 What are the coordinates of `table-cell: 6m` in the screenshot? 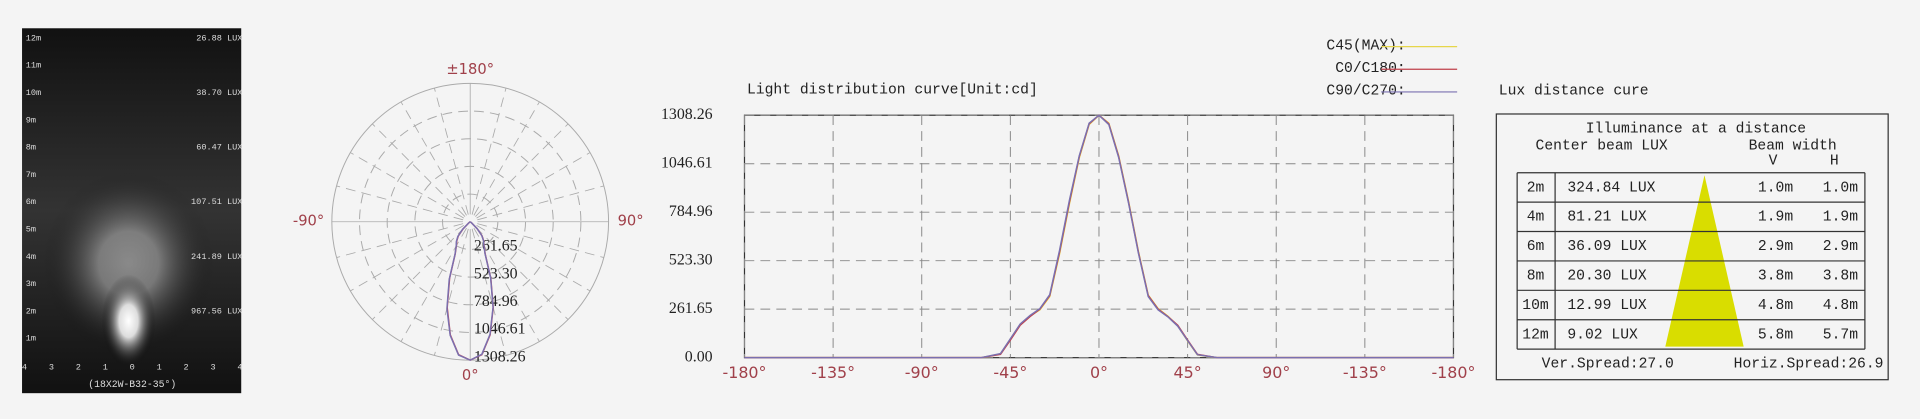 It's located at (1536, 247).